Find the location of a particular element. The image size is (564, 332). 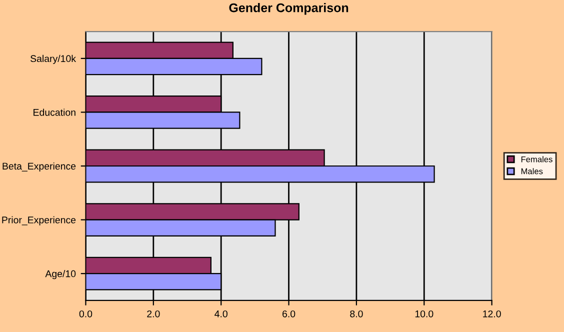

x-tick-label: 2.0 is located at coordinates (153, 314).